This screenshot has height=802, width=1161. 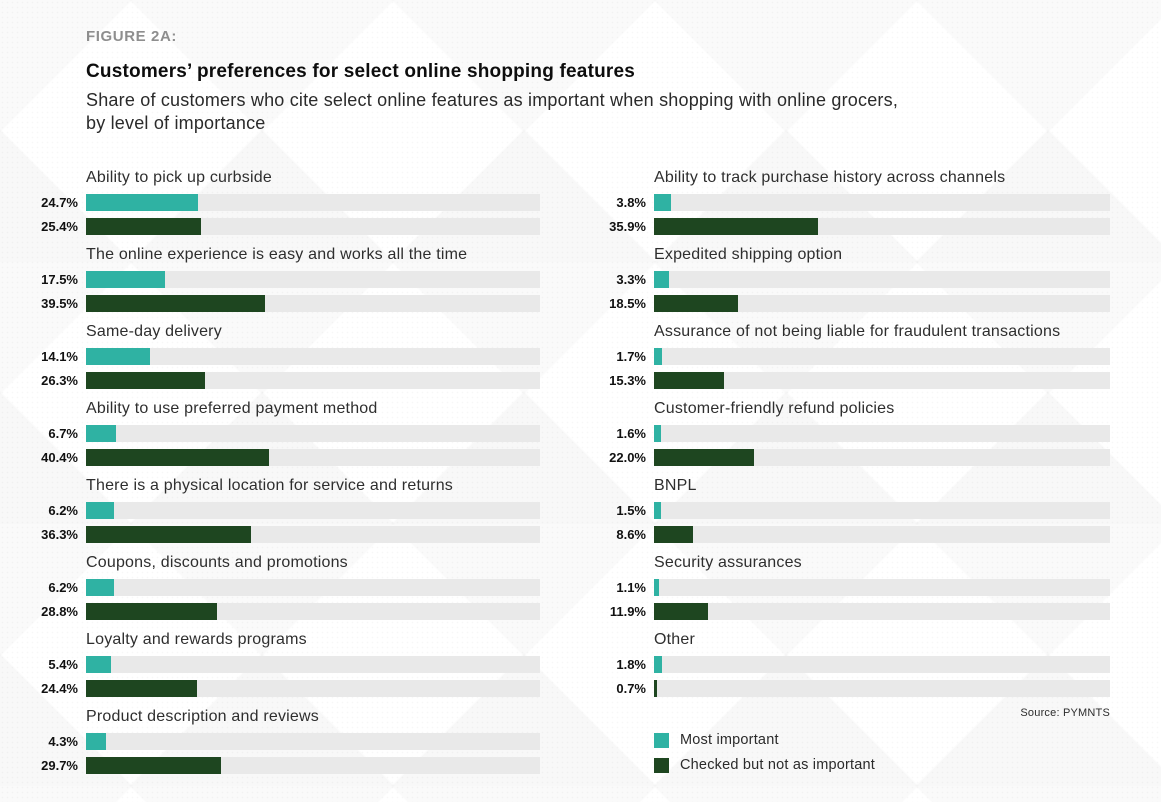 I want to click on bar-value-label: 26.3%, so click(x=59, y=380).